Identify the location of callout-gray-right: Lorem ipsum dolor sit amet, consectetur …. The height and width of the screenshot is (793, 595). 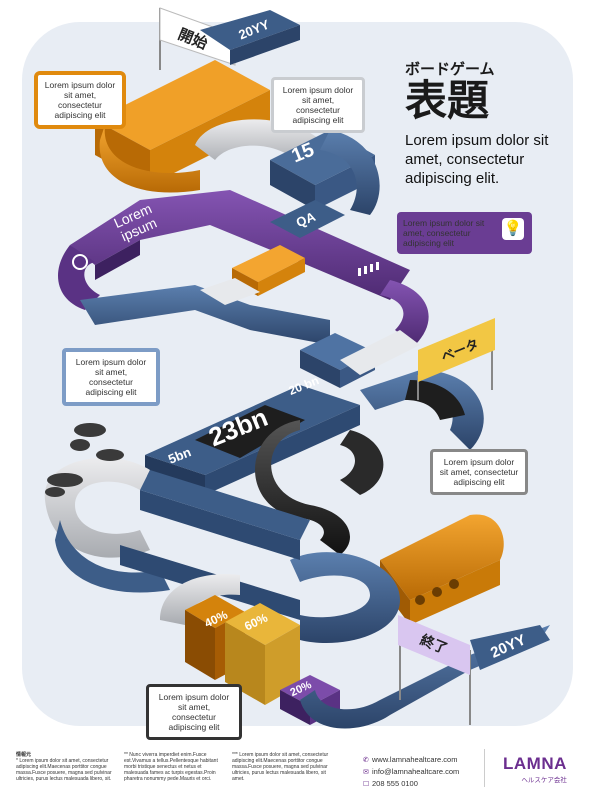
(479, 472).